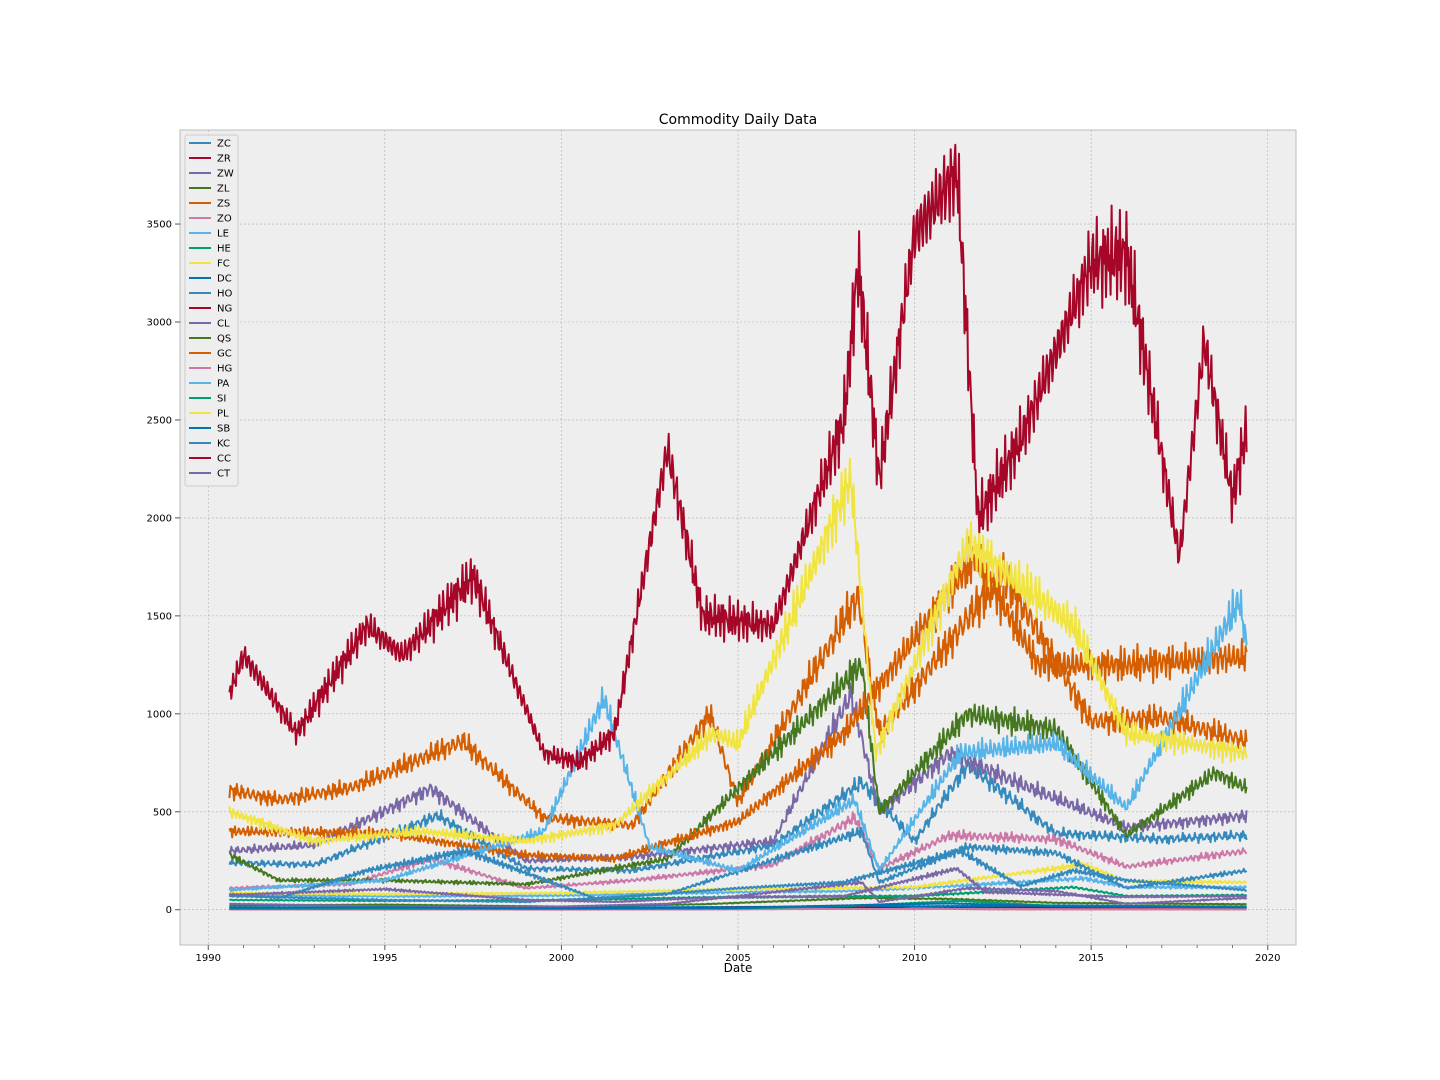 The width and height of the screenshot is (1440, 1080). I want to click on legend-label: SI, so click(221, 399).